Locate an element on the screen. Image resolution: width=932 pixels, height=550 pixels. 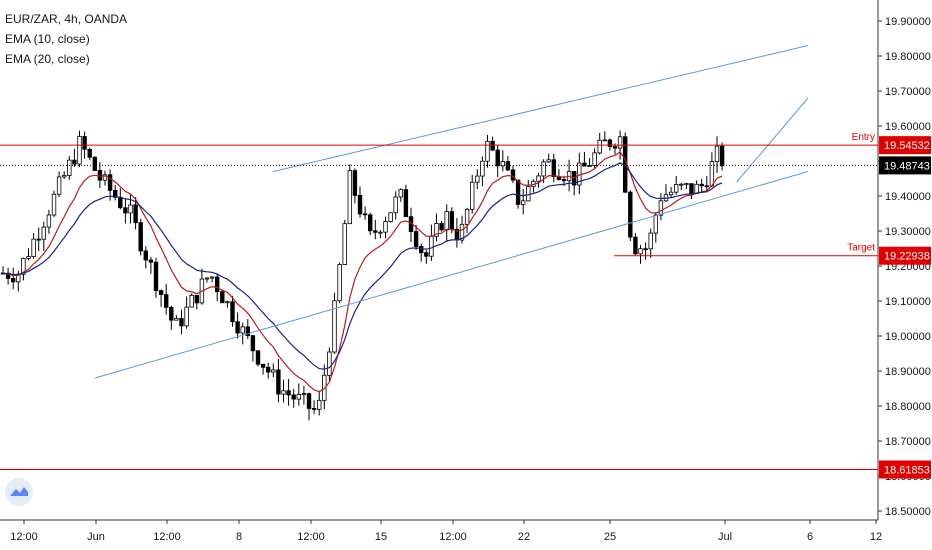
ema10-label: EMA (10, close) is located at coordinates (47, 39).